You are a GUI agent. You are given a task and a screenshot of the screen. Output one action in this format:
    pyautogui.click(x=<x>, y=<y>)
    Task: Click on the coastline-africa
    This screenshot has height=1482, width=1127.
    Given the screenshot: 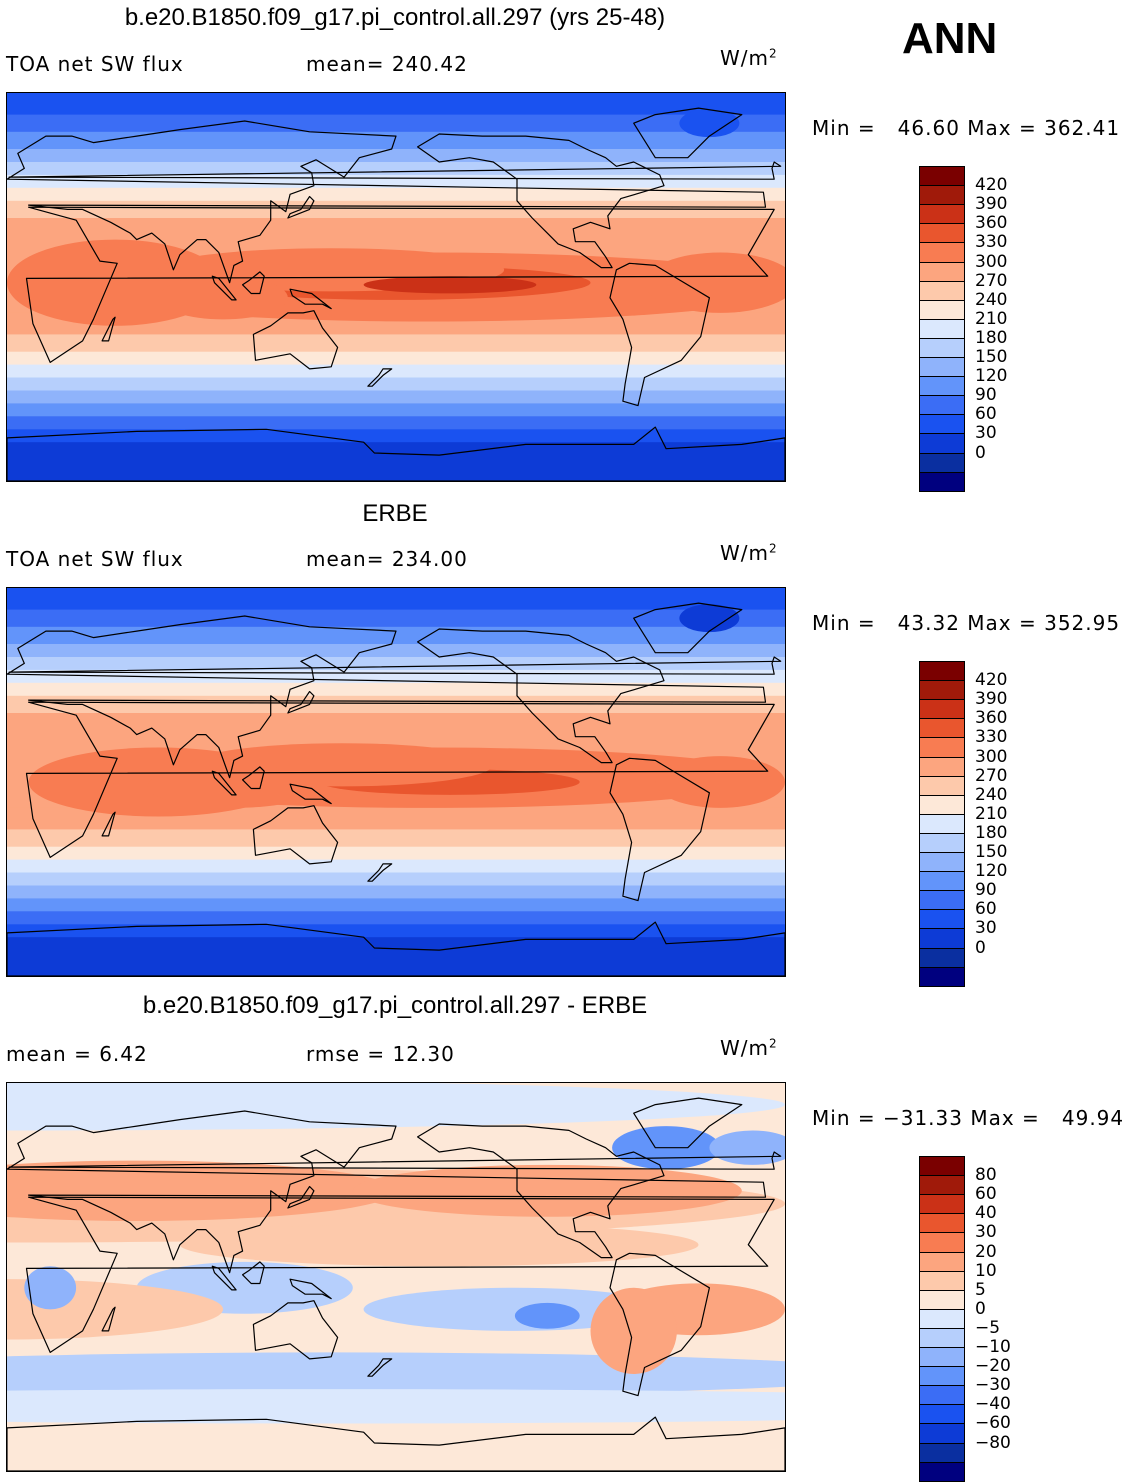 What is the action you would take?
    pyautogui.click(x=400, y=1274)
    